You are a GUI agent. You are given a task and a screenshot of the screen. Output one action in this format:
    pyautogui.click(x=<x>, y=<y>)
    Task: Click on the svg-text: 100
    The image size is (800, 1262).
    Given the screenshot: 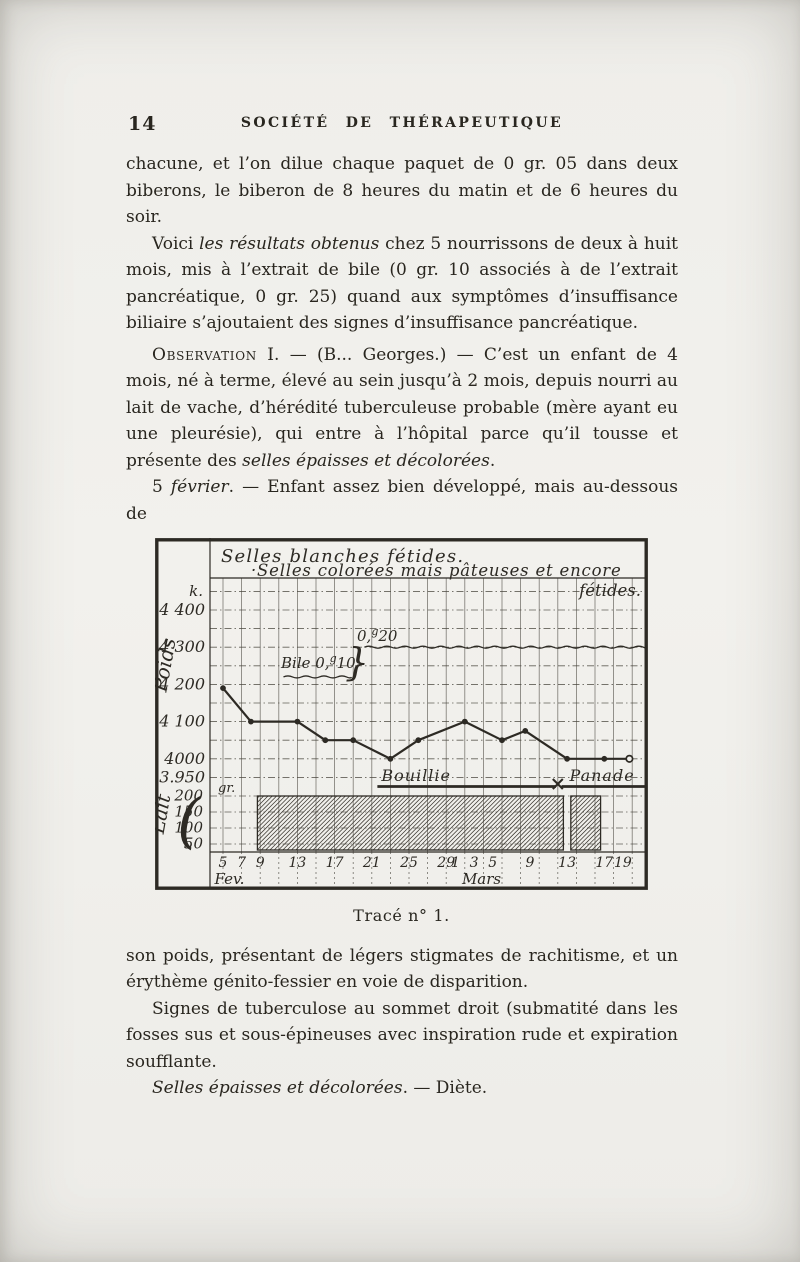 What is the action you would take?
    pyautogui.click(x=188, y=828)
    